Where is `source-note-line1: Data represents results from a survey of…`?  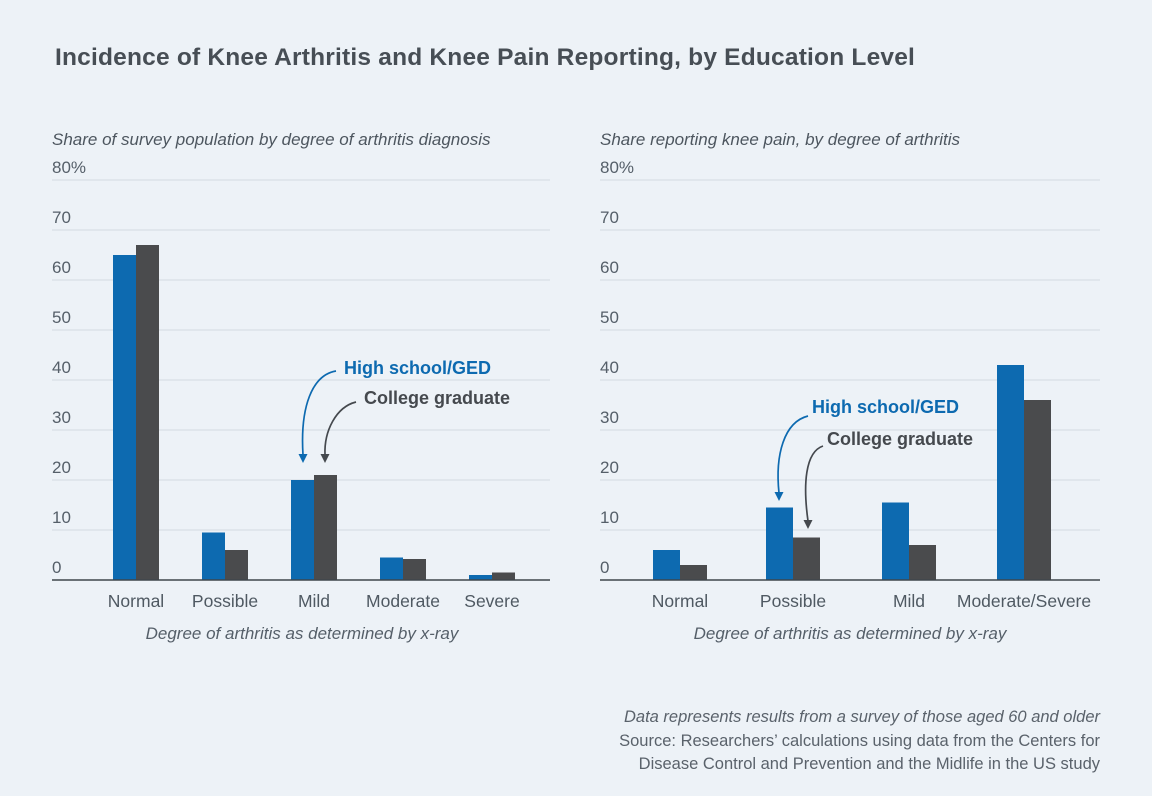
source-note-line1: Data represents results from a survey of… is located at coordinates (861, 717).